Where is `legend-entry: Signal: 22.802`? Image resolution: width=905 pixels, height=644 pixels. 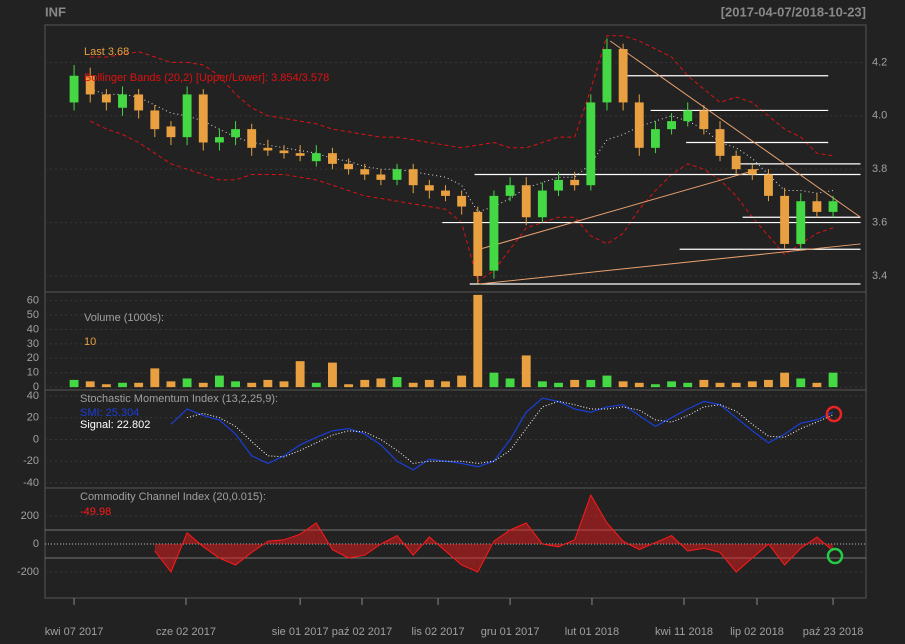
legend-entry: Signal: 22.802 is located at coordinates (115, 425).